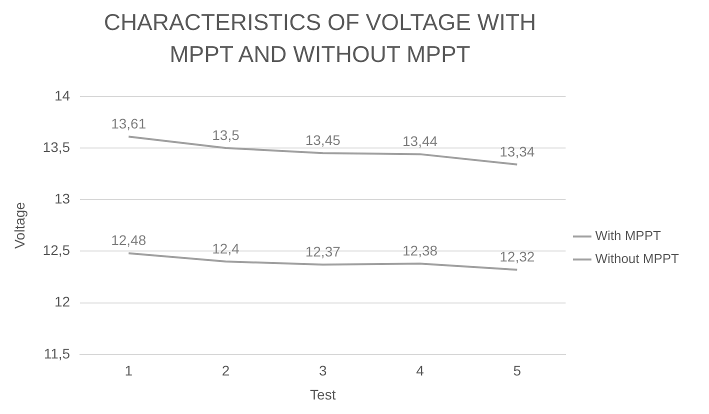 The height and width of the screenshot is (414, 709). What do you see at coordinates (226, 248) in the screenshot?
I see `data-label: 12,4` at bounding box center [226, 248].